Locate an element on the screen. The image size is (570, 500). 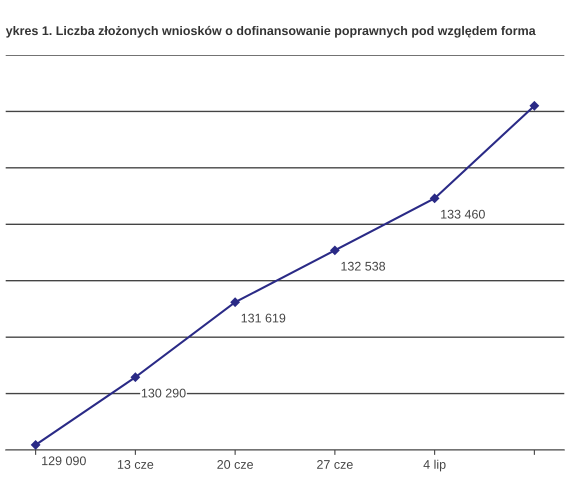
x-tick-label: 4 lip is located at coordinates (434, 466).